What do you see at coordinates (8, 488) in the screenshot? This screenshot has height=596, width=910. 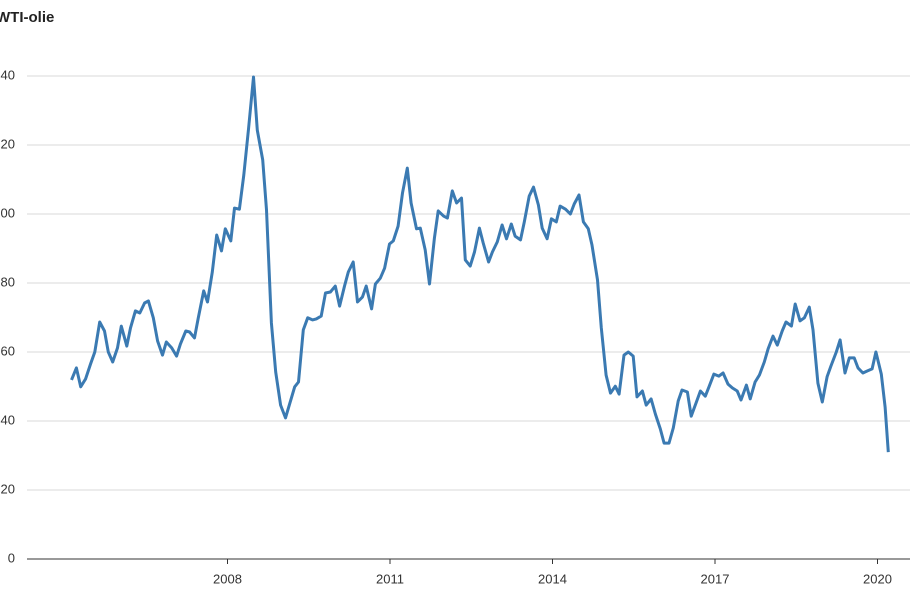 I see `y-tick-label: 20` at bounding box center [8, 488].